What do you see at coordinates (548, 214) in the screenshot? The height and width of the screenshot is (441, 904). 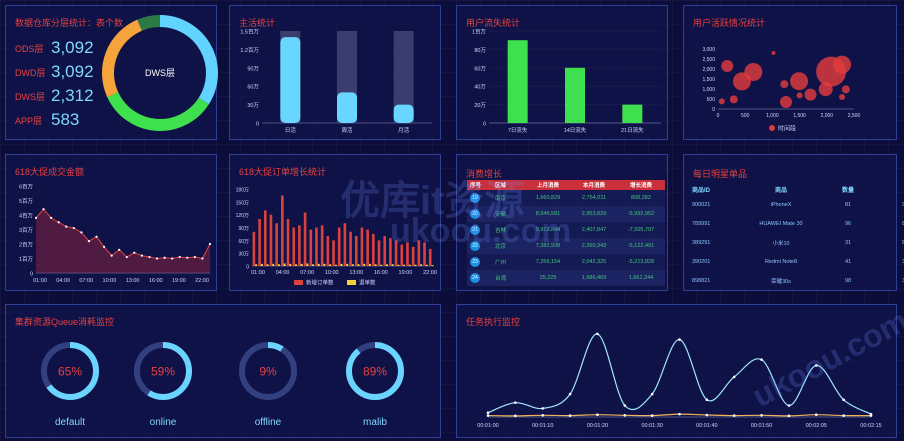 I see `table-cell: 8,946,581` at bounding box center [548, 214].